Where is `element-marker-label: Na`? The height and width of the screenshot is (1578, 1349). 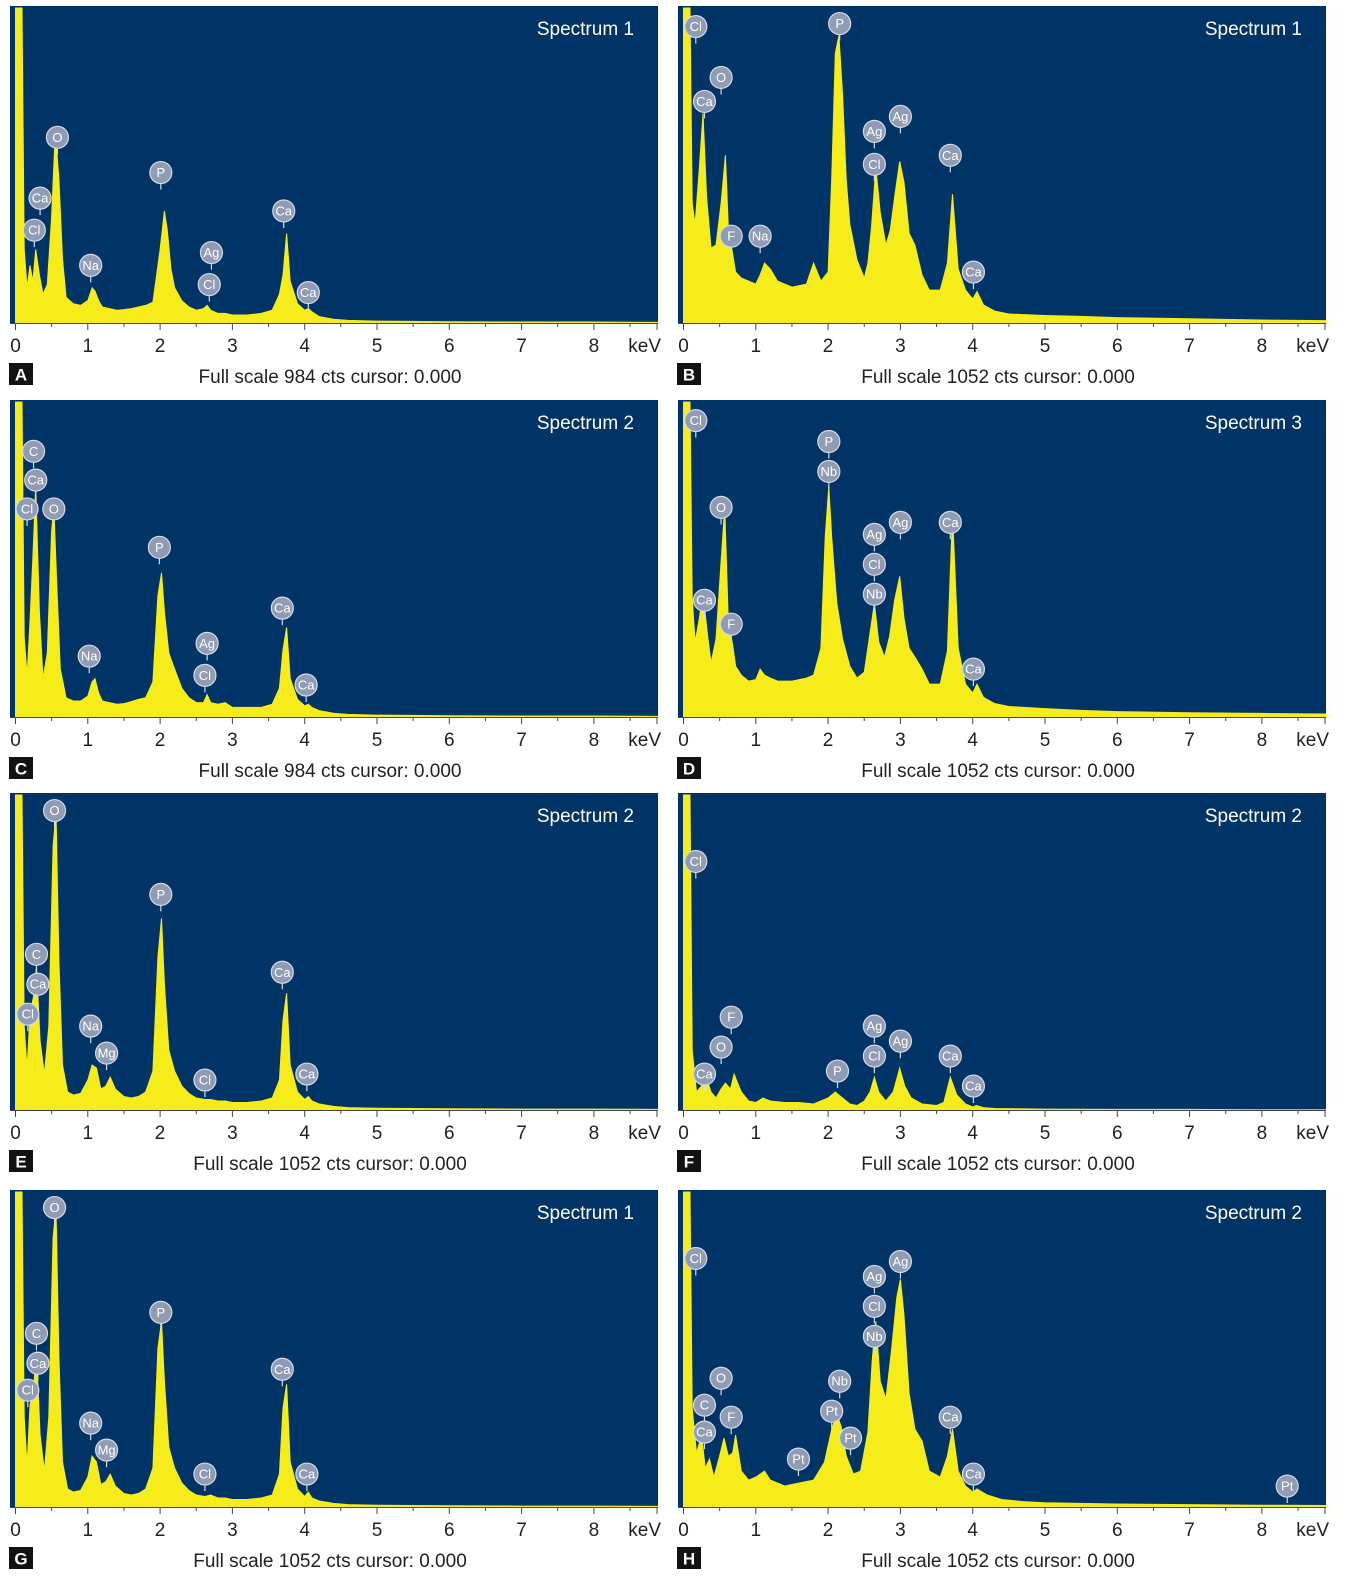
element-marker-label: Na is located at coordinates (90, 1423).